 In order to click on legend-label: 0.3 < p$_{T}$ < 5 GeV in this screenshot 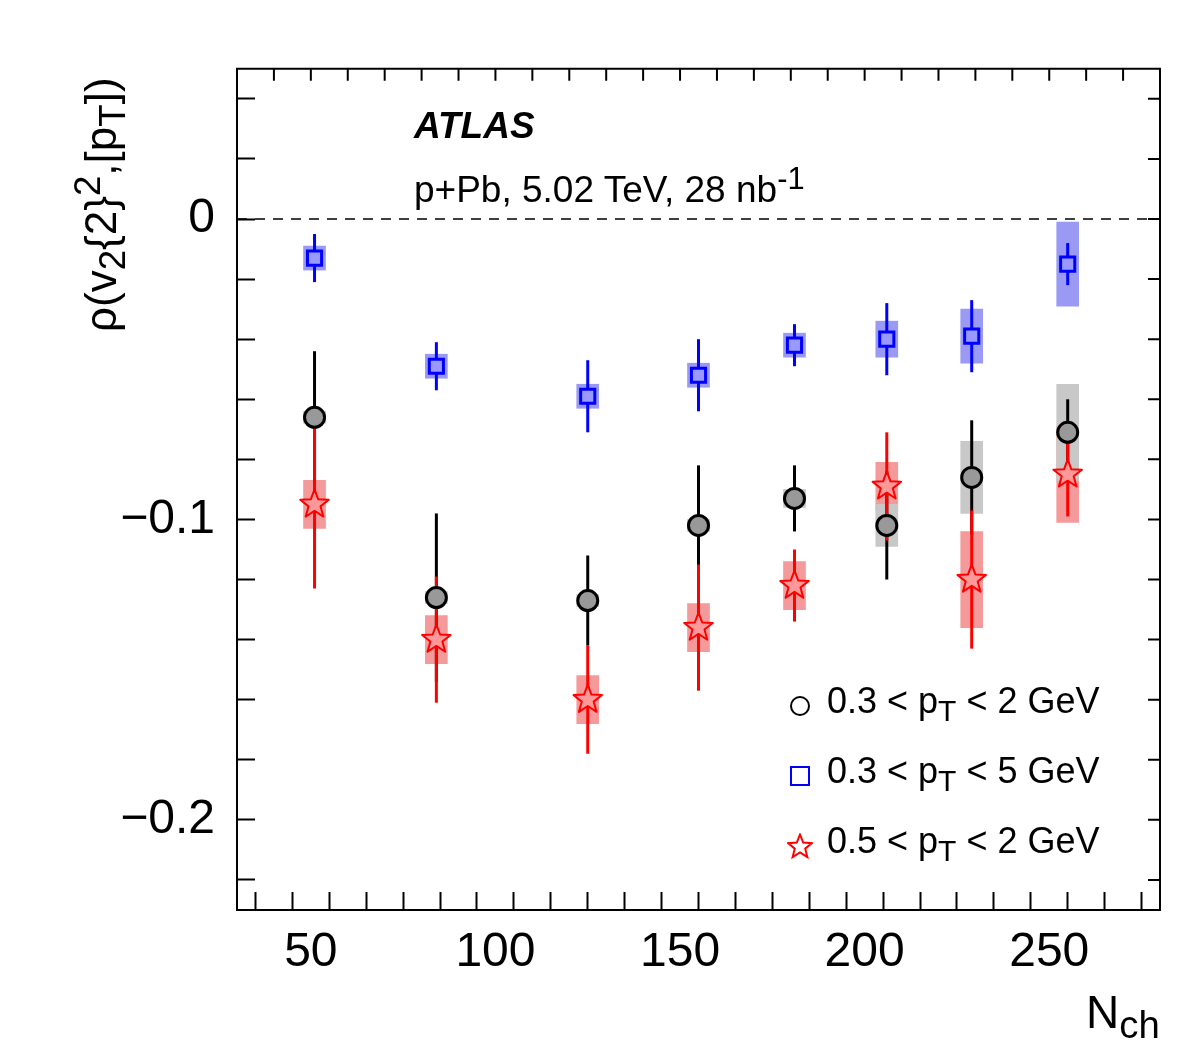, I will do `click(963, 774)`.